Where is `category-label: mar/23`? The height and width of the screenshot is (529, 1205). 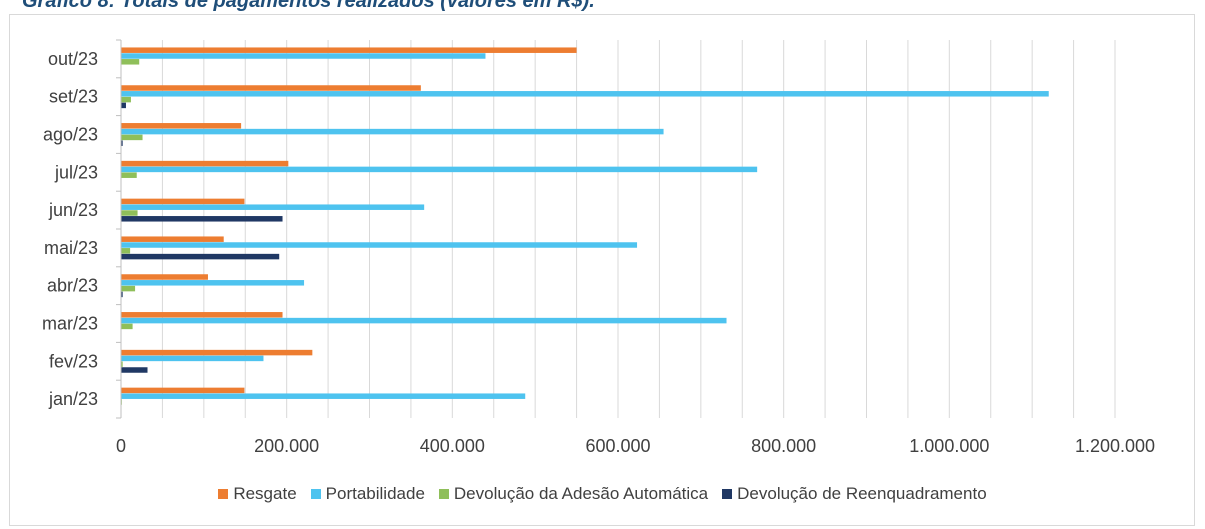 category-label: mar/23 is located at coordinates (70, 324).